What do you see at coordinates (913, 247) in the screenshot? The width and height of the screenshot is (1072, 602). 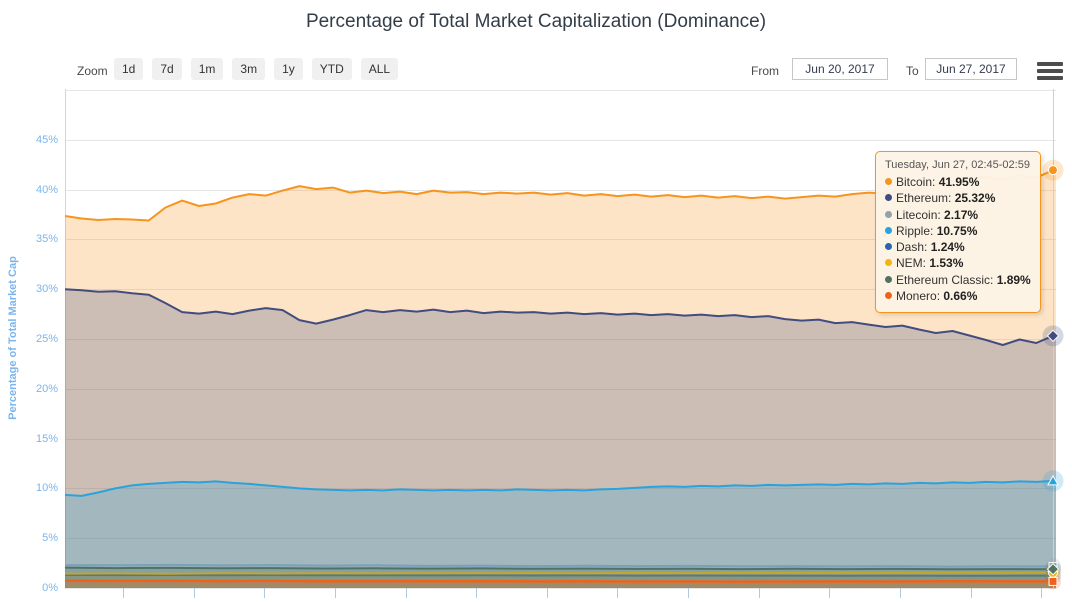 I see `tooltip-series-name: Dash:` at bounding box center [913, 247].